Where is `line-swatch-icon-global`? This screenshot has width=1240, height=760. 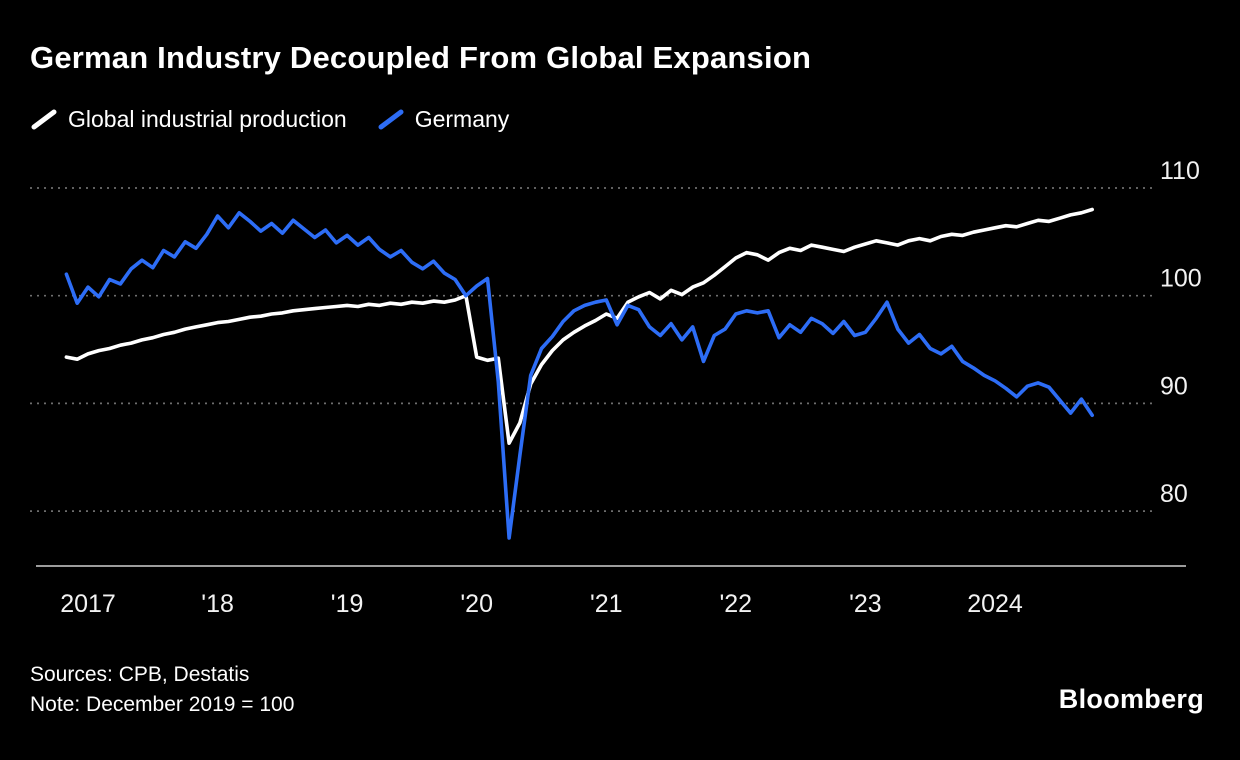 line-swatch-icon-global is located at coordinates (44, 119).